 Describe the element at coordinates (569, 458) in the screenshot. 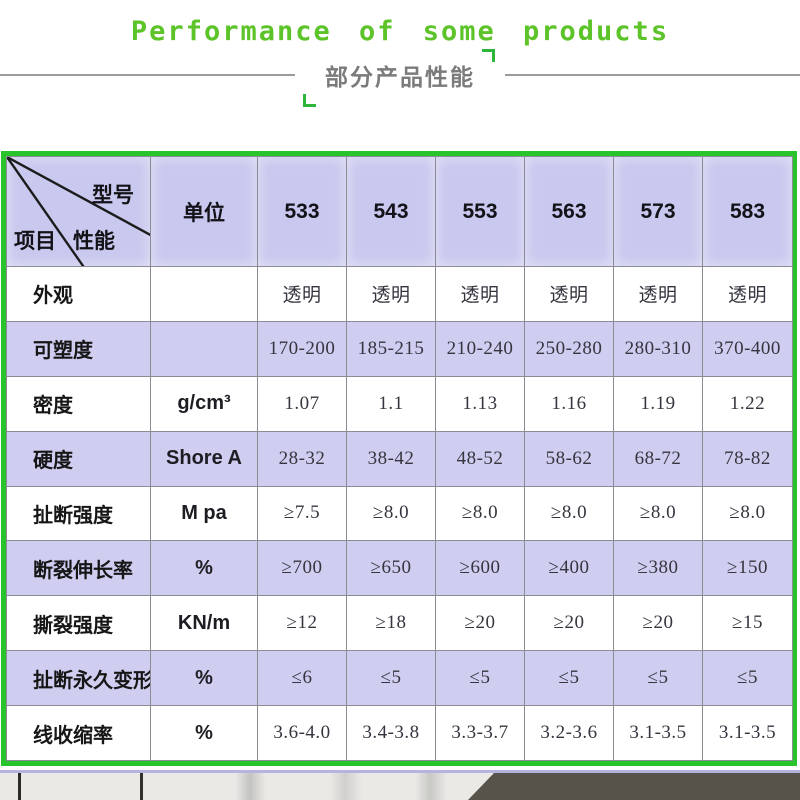

I see `value-cell: 58-62` at that location.